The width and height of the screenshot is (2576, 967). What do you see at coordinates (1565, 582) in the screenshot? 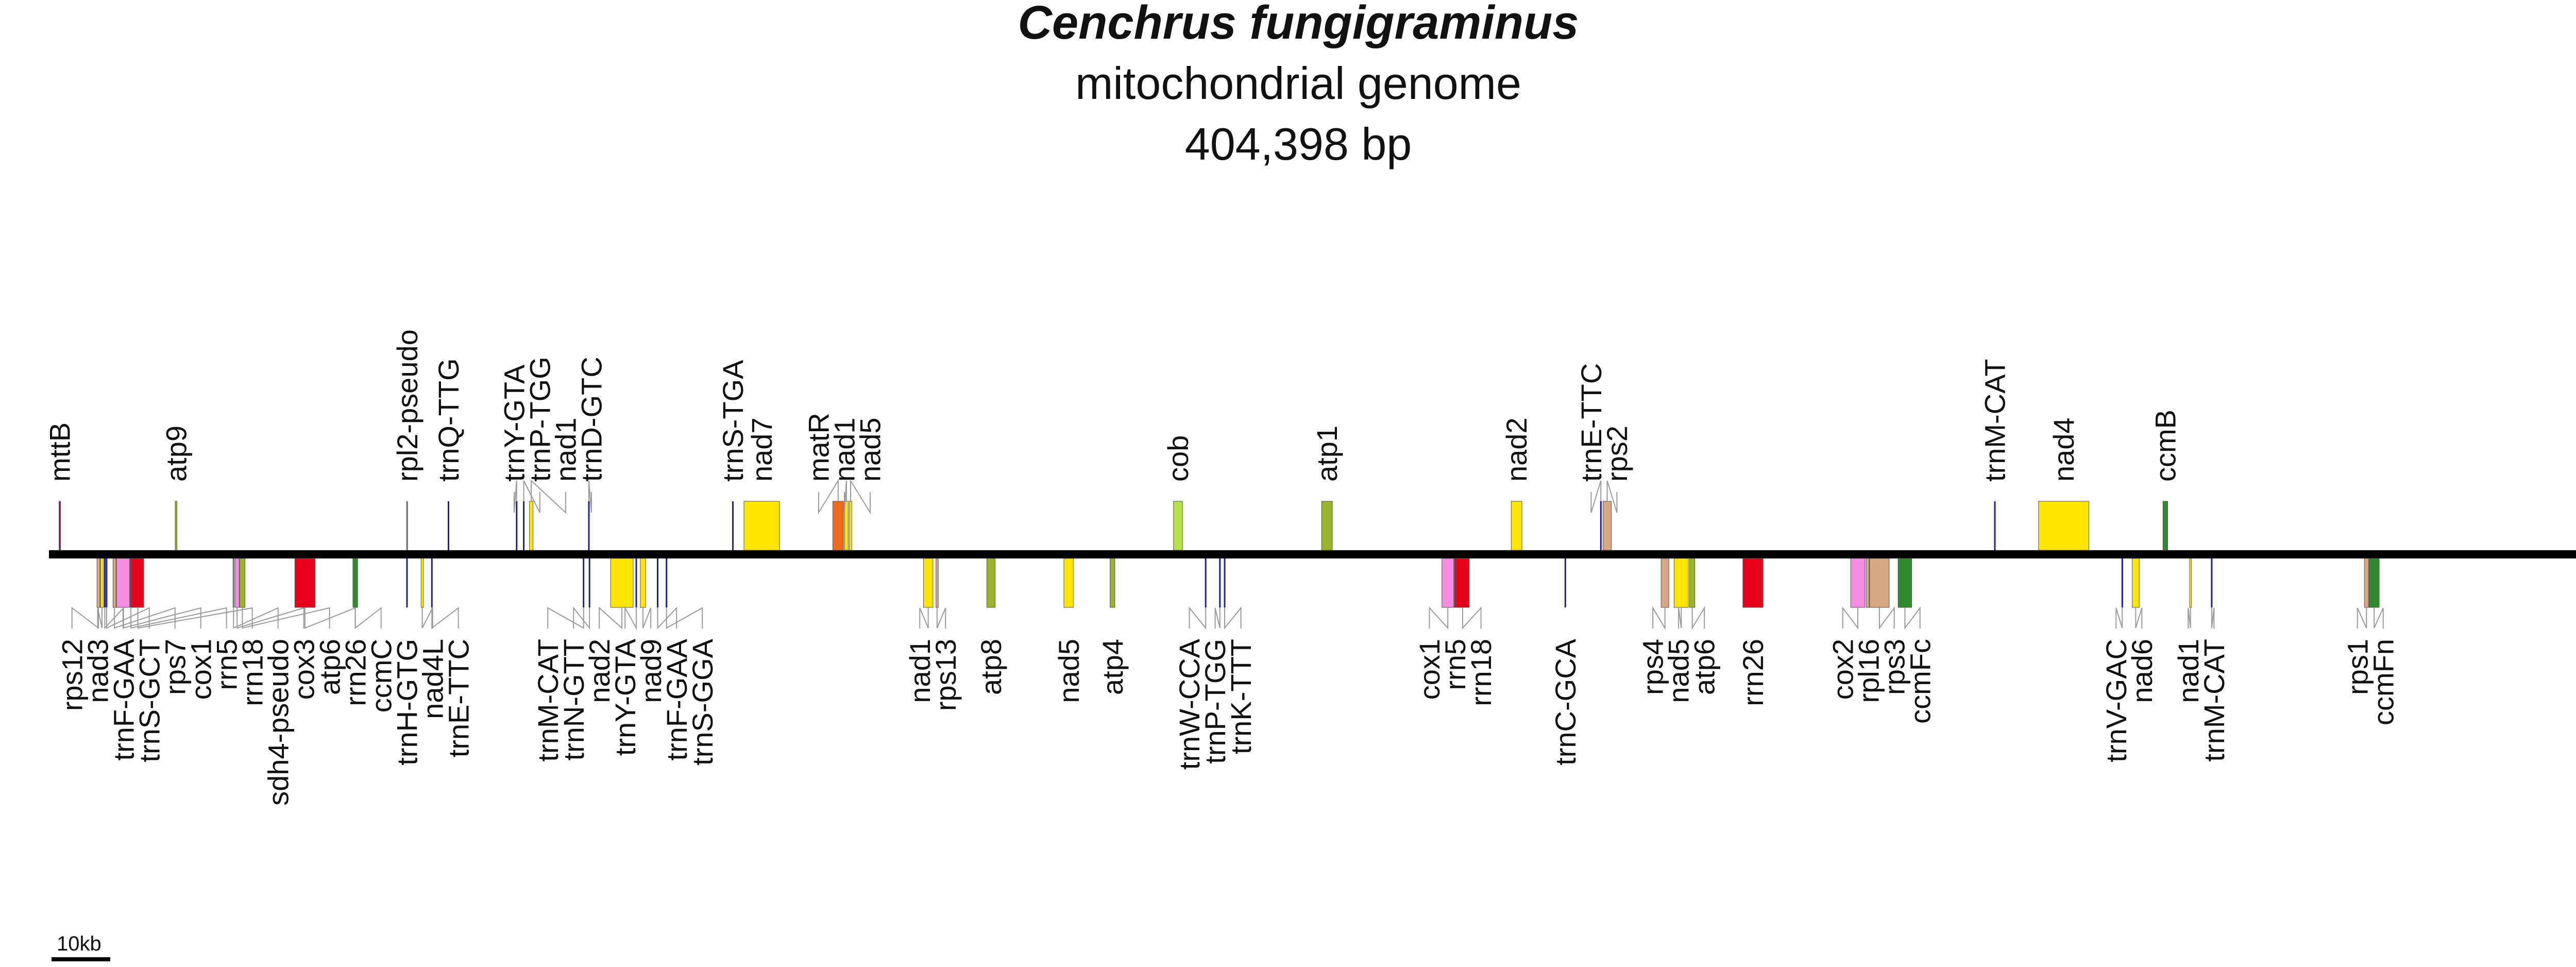
I see `gene-box-trnc-gca` at bounding box center [1565, 582].